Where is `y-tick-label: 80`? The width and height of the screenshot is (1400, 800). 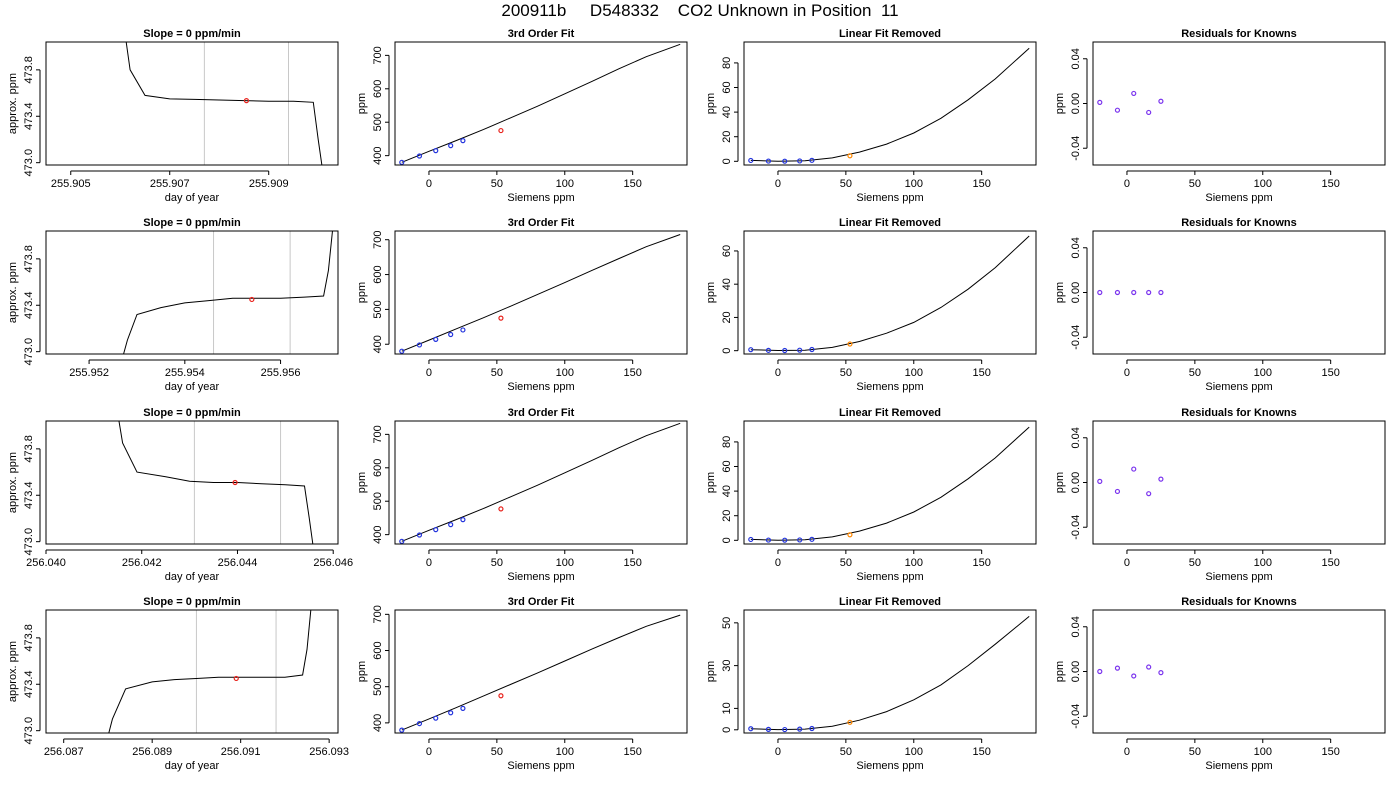
y-tick-label: 80 is located at coordinates (727, 442).